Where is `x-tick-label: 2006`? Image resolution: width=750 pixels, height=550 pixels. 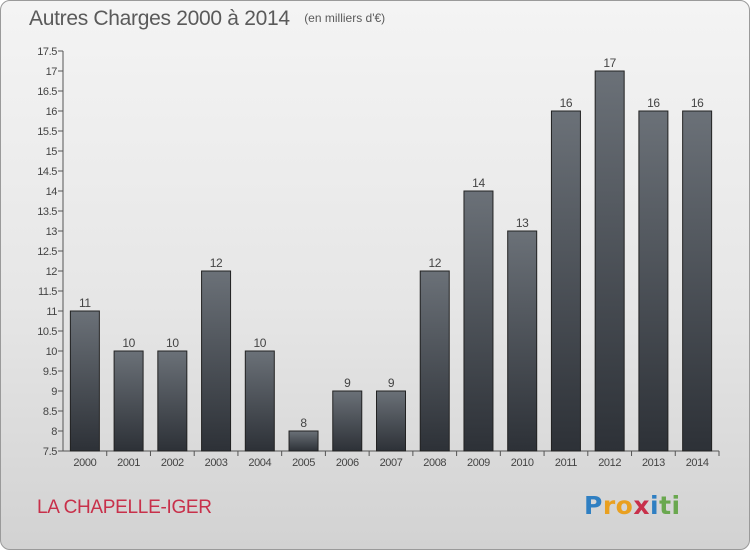
x-tick-label: 2006 is located at coordinates (347, 463).